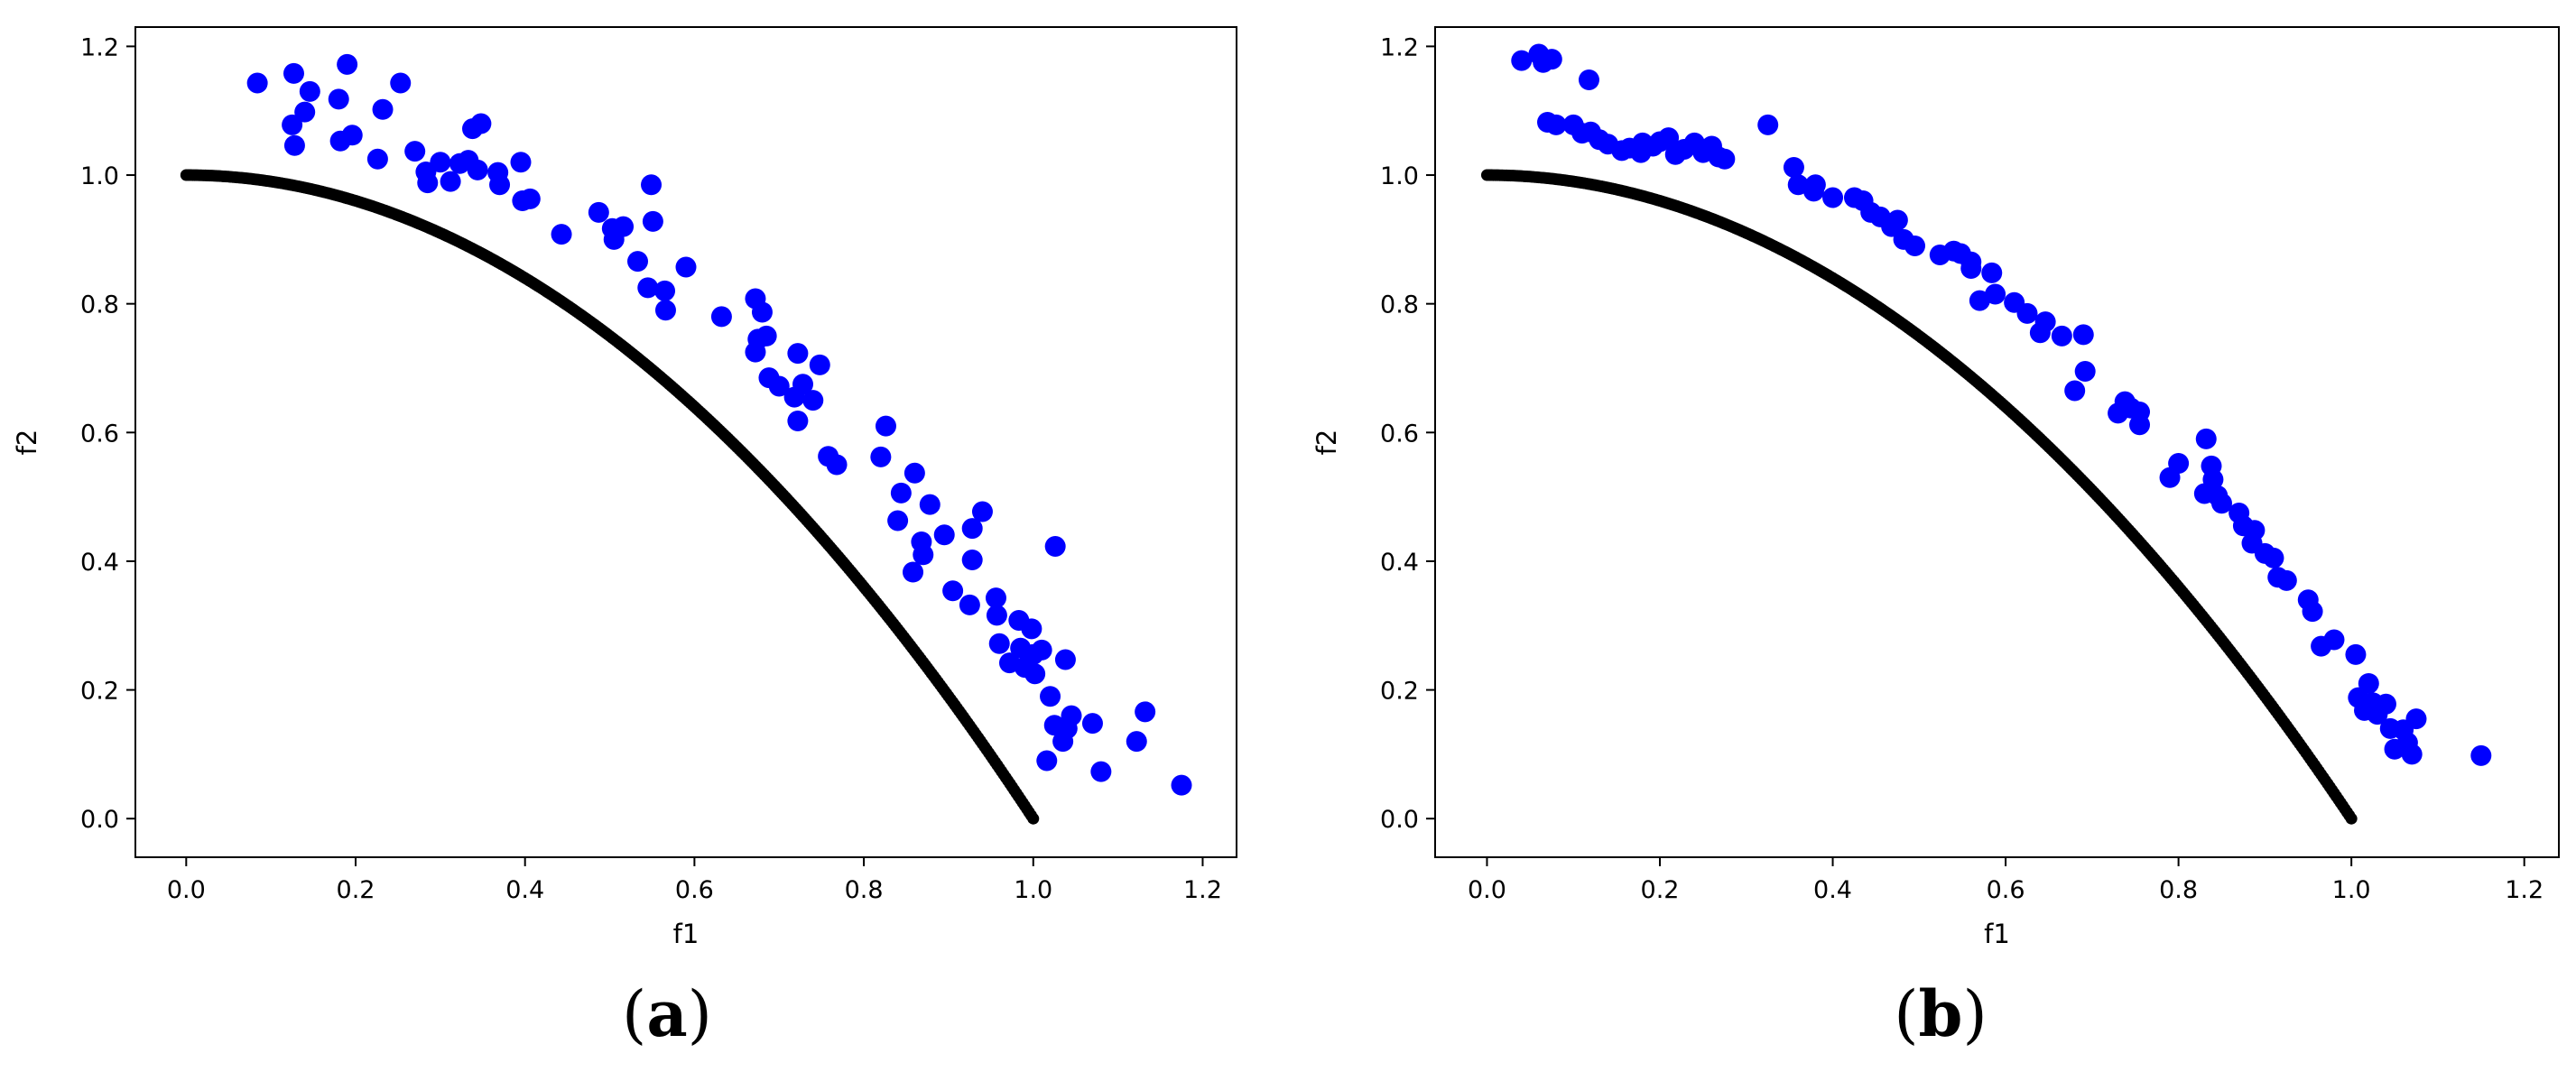 This screenshot has width=2576, height=1072. Describe the element at coordinates (99, 305) in the screenshot. I see `y-tick-label: 0.8` at that location.